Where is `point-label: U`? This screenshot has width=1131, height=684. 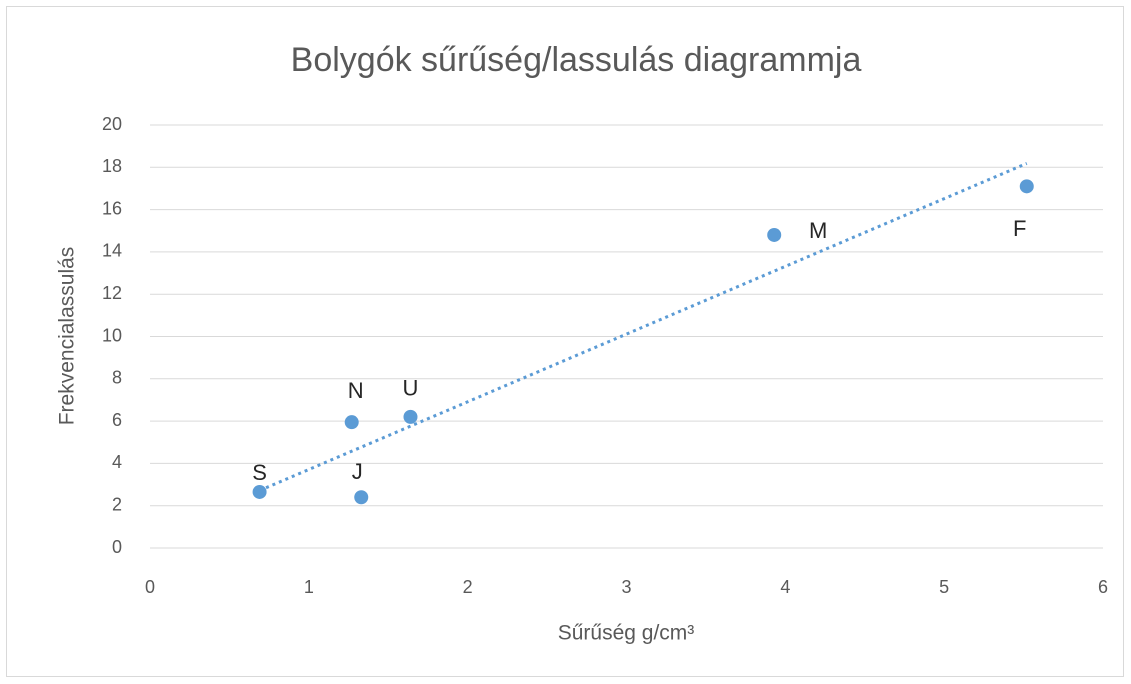 point-label: U is located at coordinates (411, 388).